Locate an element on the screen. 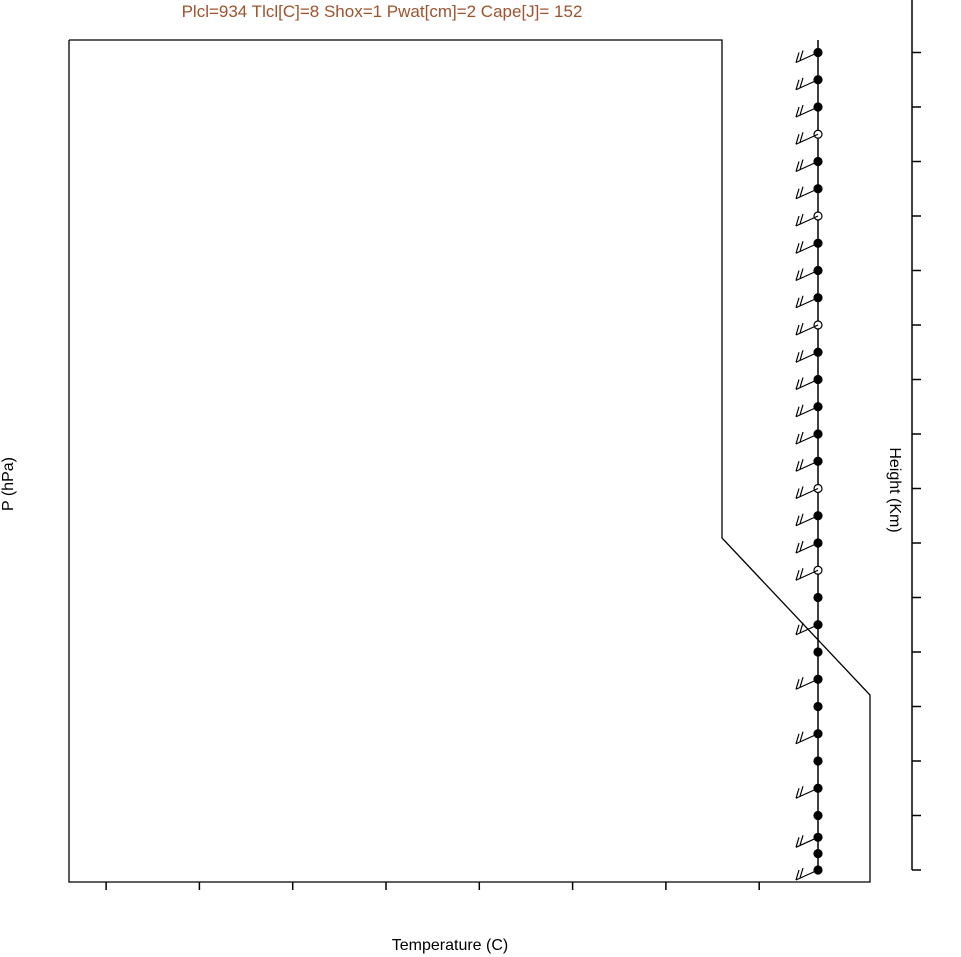  temperature-axis is located at coordinates (432, 886).